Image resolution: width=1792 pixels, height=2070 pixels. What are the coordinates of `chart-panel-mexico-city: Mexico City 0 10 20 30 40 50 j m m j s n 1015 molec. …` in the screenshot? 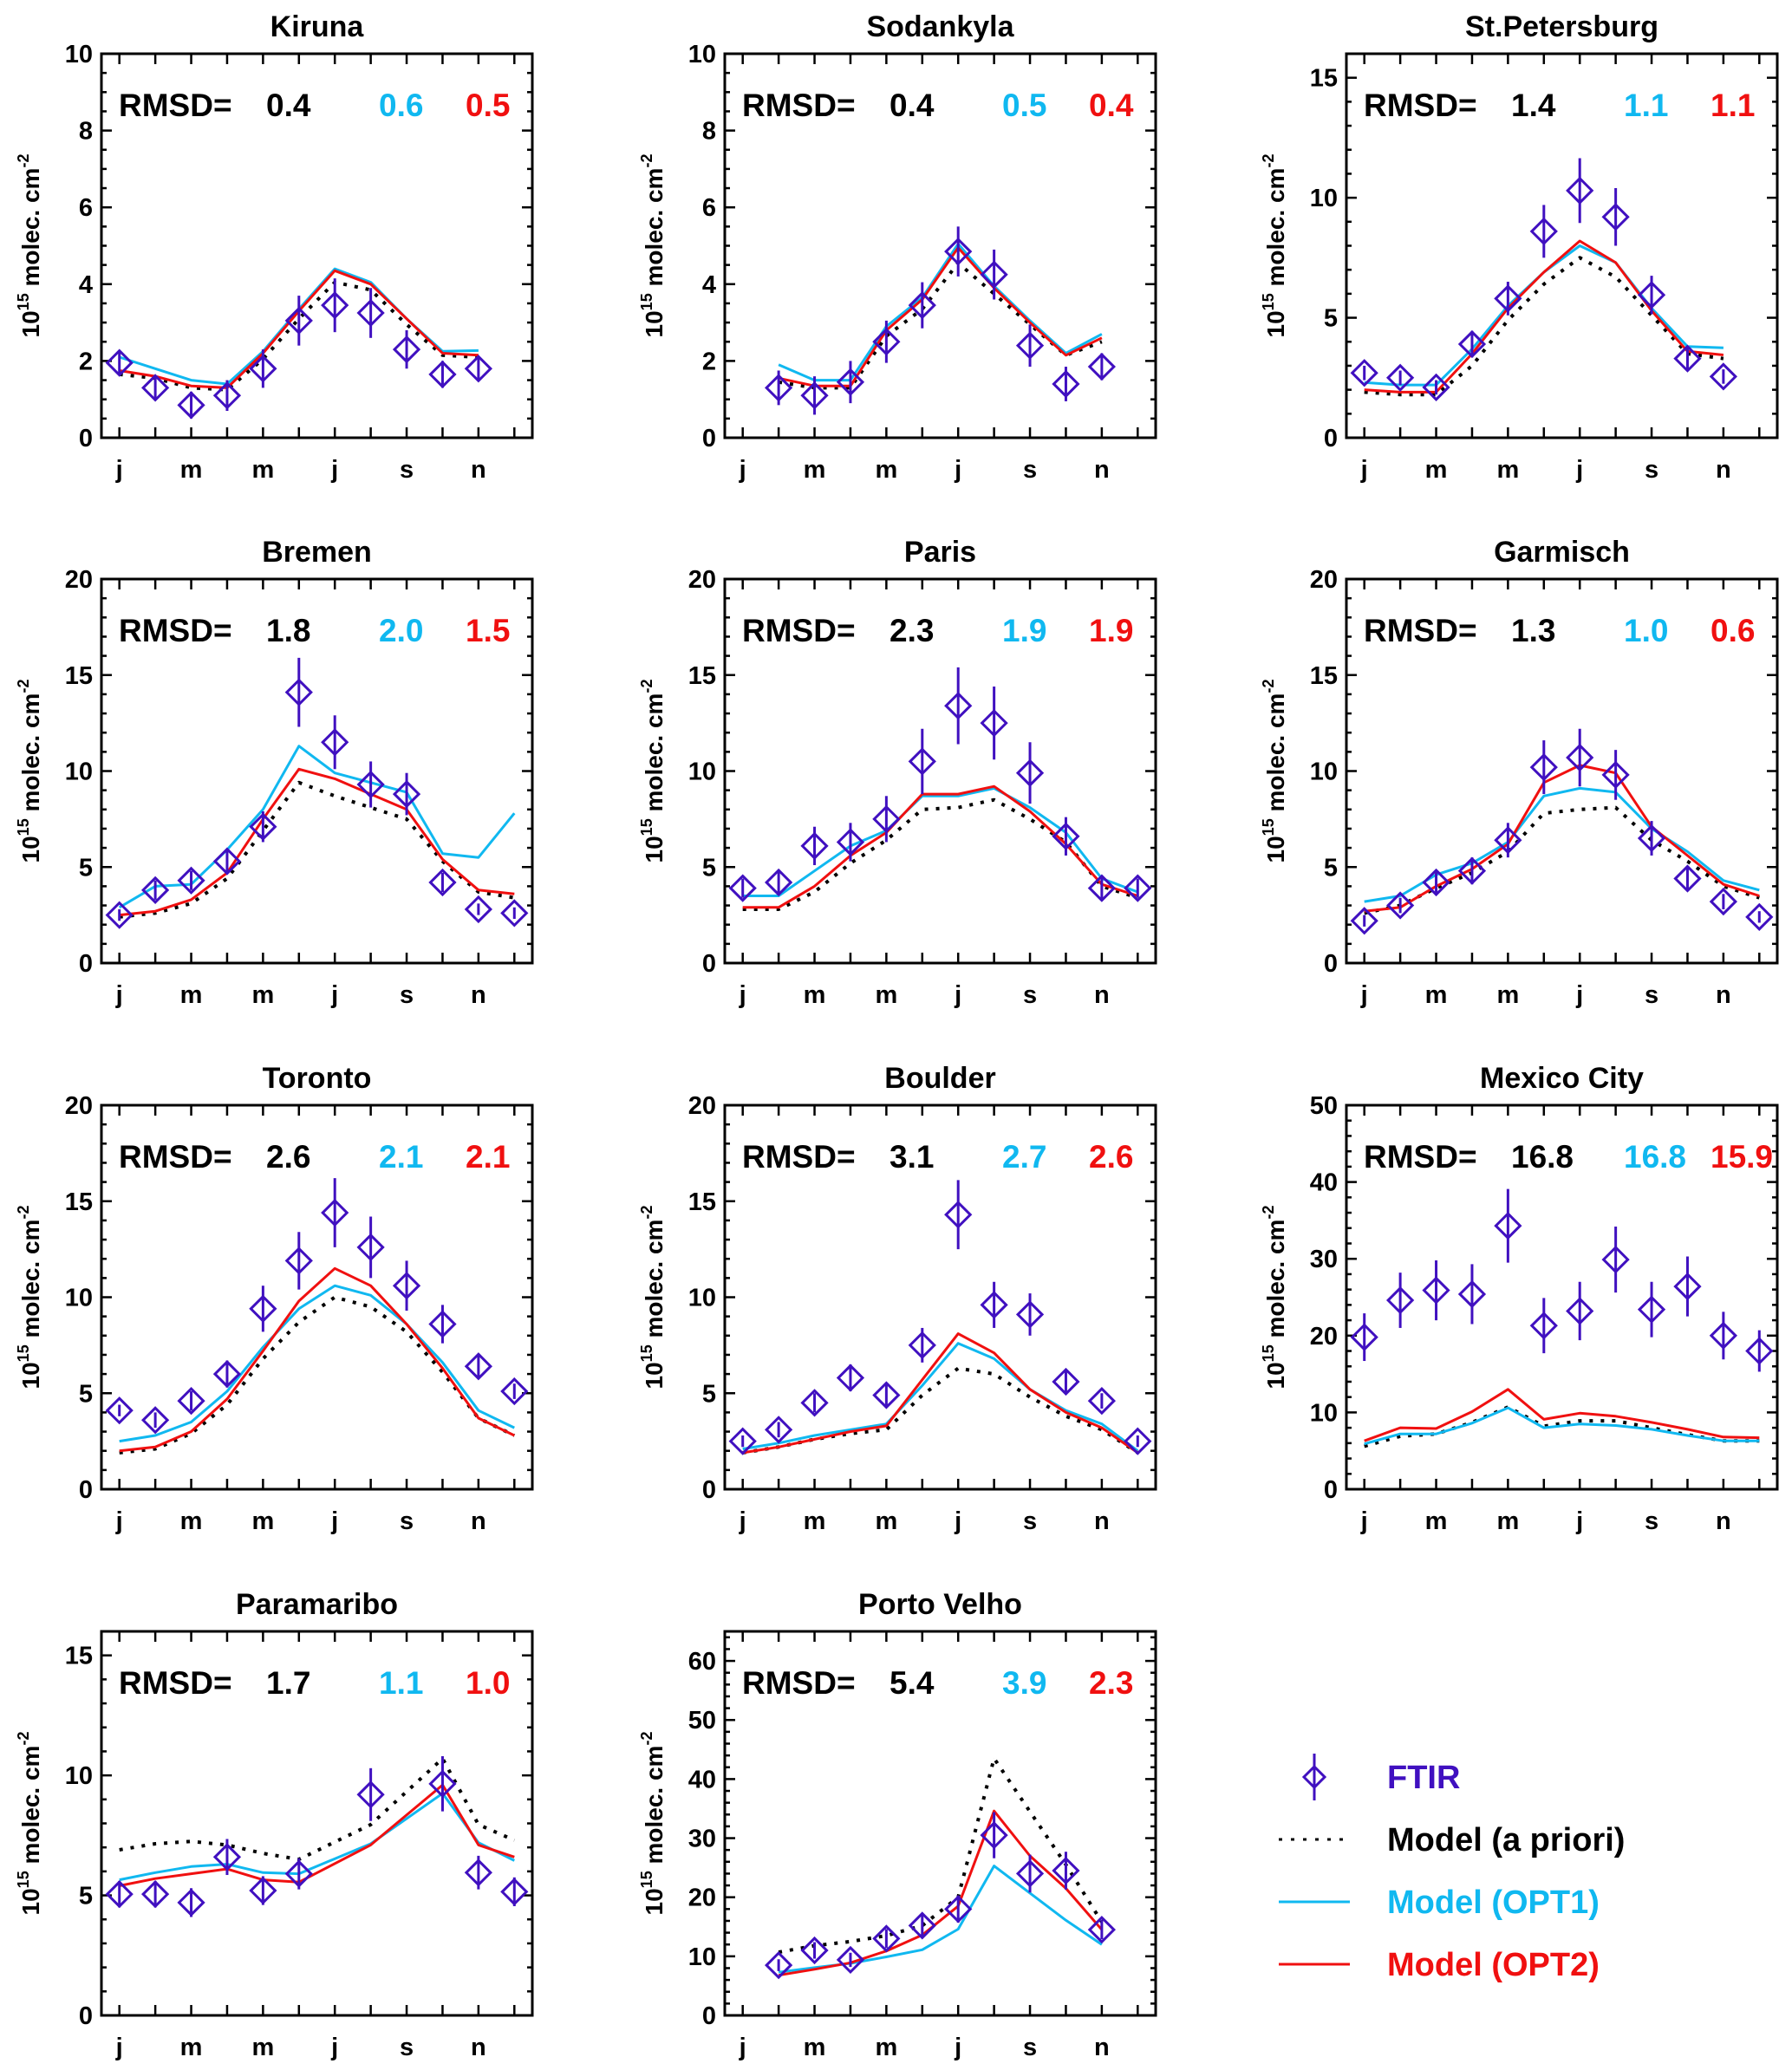 It's located at (1519, 1298).